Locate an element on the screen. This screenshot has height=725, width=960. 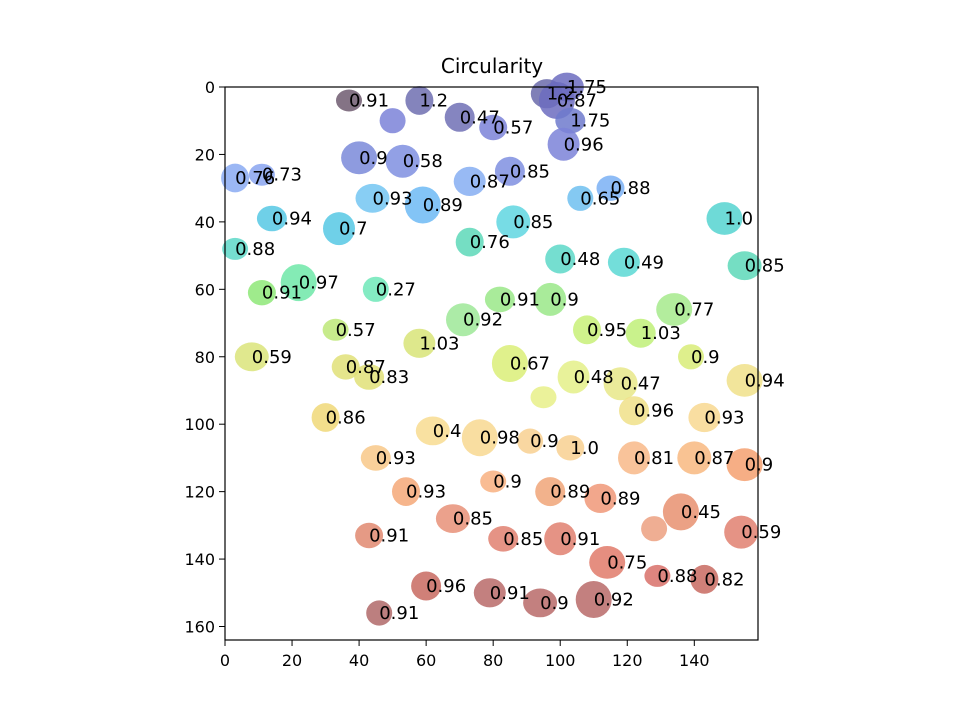
cell-label-38: 1.03 is located at coordinates (661, 333).